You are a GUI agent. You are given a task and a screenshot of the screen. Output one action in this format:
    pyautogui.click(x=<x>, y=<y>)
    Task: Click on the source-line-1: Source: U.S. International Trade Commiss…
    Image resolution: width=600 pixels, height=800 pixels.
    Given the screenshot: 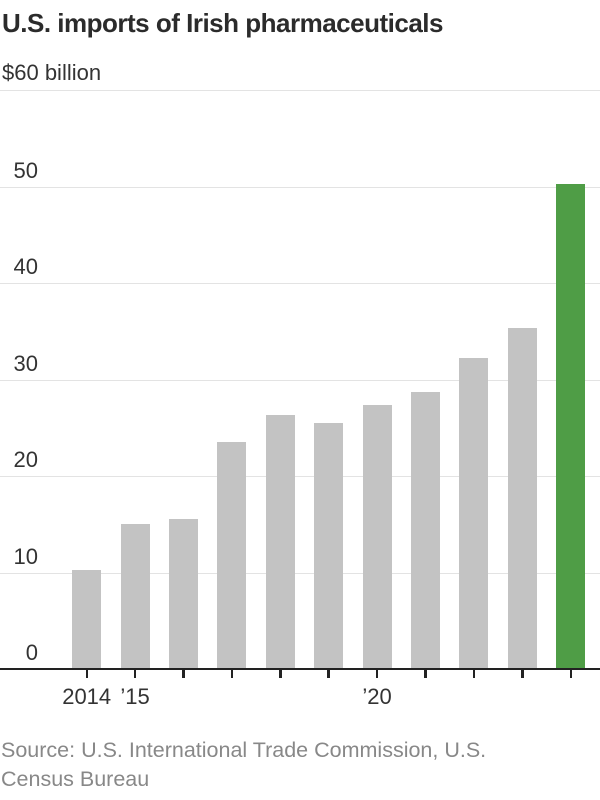 What is the action you would take?
    pyautogui.click(x=244, y=750)
    